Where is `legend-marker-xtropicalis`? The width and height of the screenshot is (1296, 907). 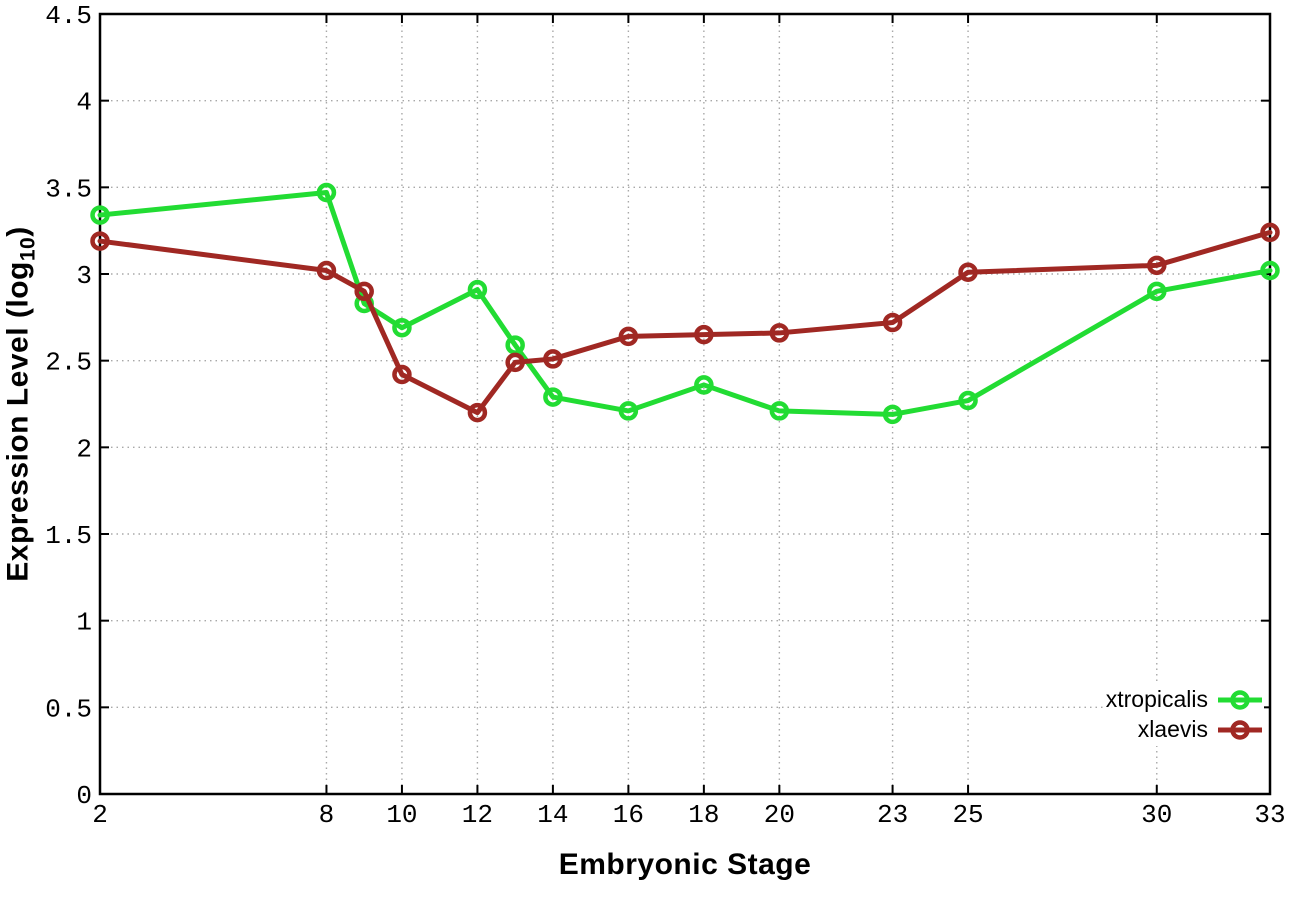 legend-marker-xtropicalis is located at coordinates (1240, 699).